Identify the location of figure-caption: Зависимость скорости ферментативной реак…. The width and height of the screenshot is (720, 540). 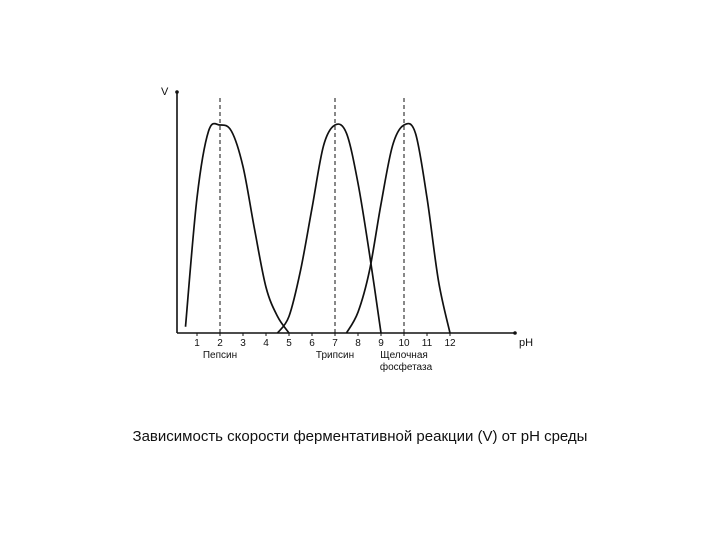
(360, 436).